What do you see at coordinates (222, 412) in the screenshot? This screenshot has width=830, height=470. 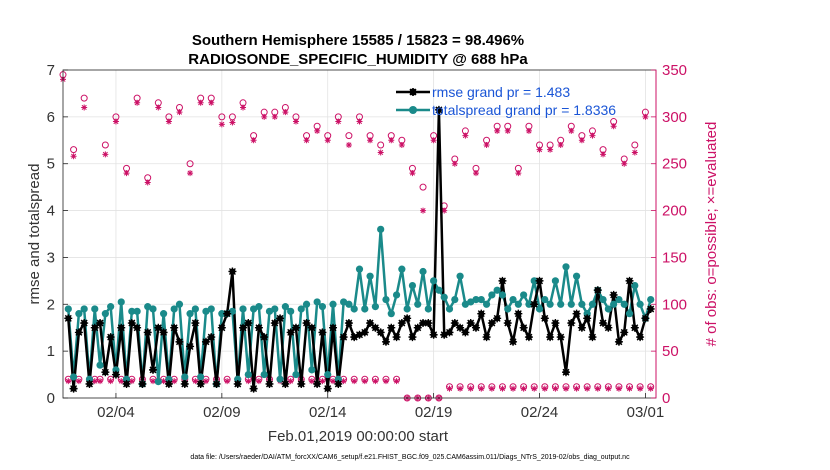 I see `x-tick-label: 02/09` at bounding box center [222, 412].